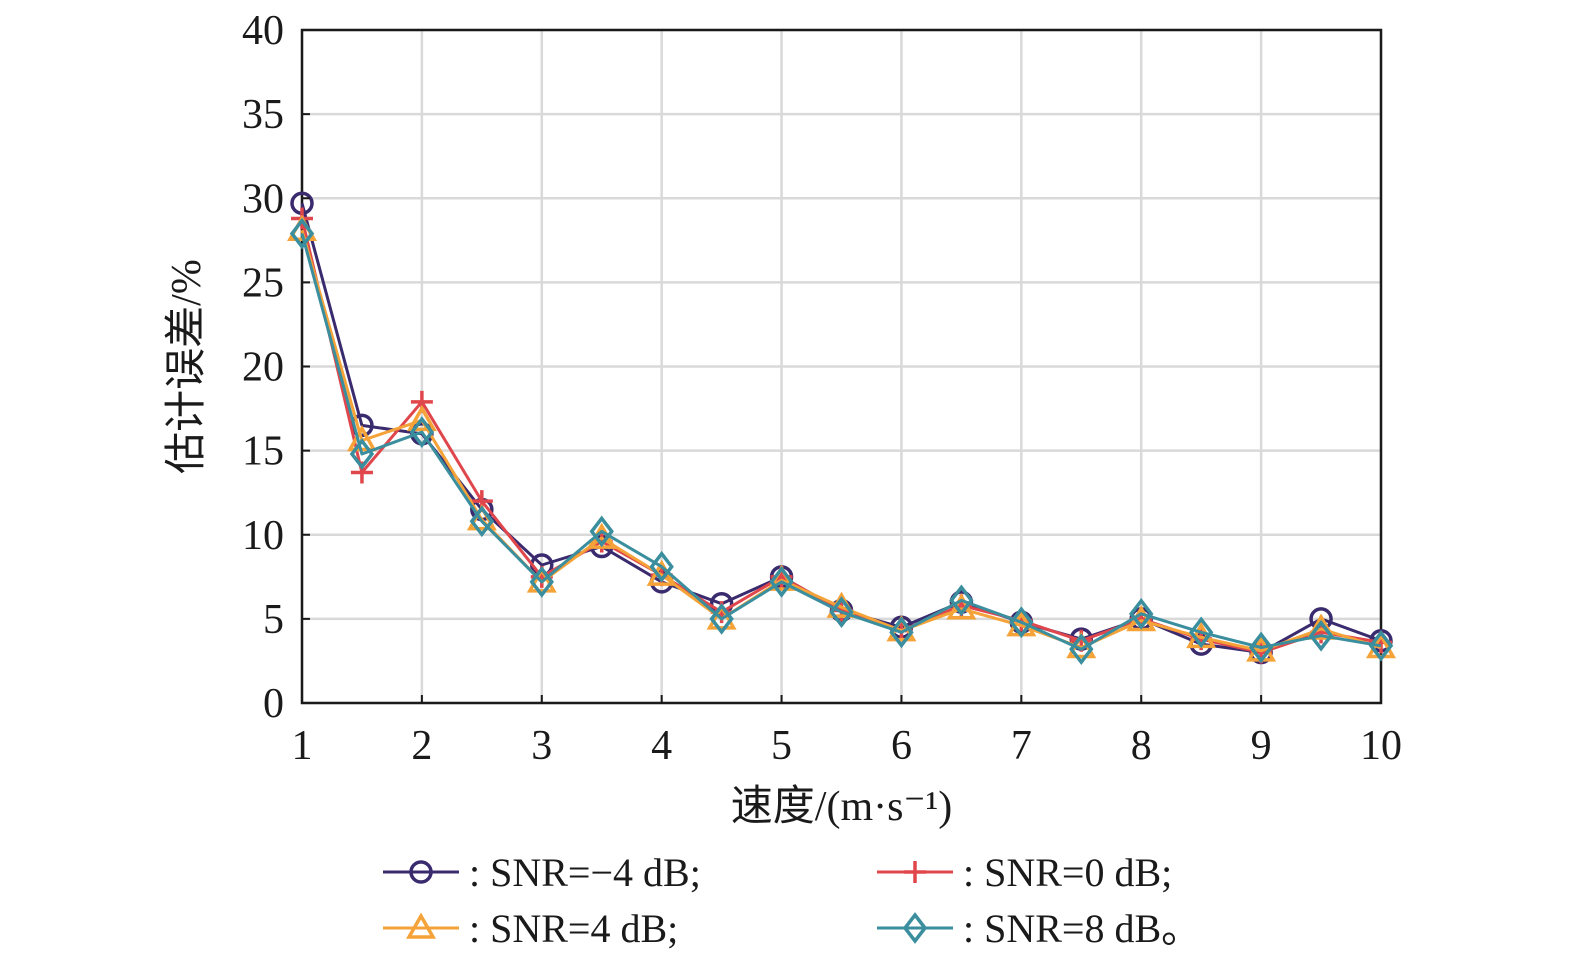 The height and width of the screenshot is (964, 1575). What do you see at coordinates (661, 746) in the screenshot?
I see `x-tick-label: 4` at bounding box center [661, 746].